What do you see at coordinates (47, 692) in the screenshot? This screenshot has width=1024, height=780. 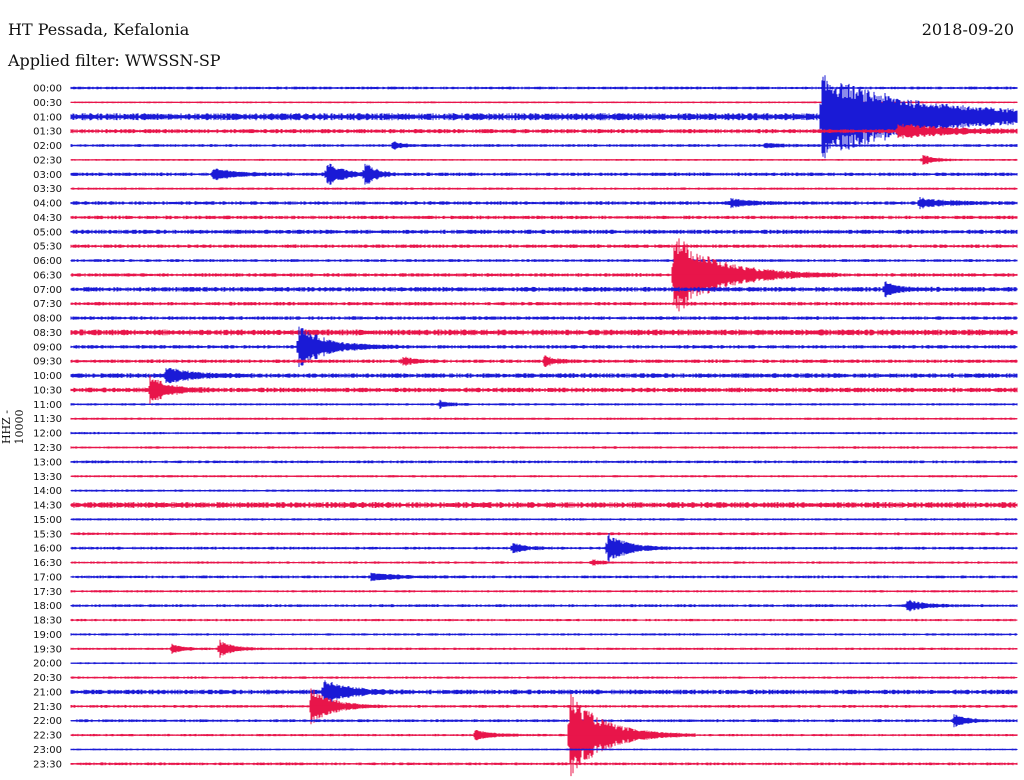 I see `time-tick-label: 21:00` at bounding box center [47, 692].